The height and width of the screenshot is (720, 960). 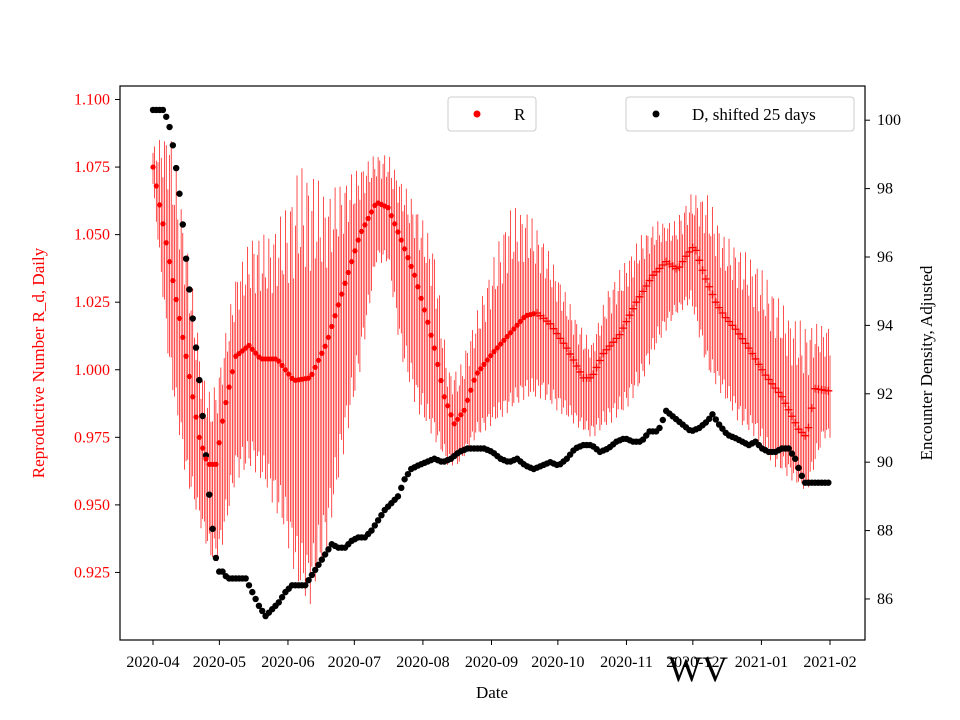 What do you see at coordinates (656, 114) in the screenshot?
I see `legend-d-marker` at bounding box center [656, 114].